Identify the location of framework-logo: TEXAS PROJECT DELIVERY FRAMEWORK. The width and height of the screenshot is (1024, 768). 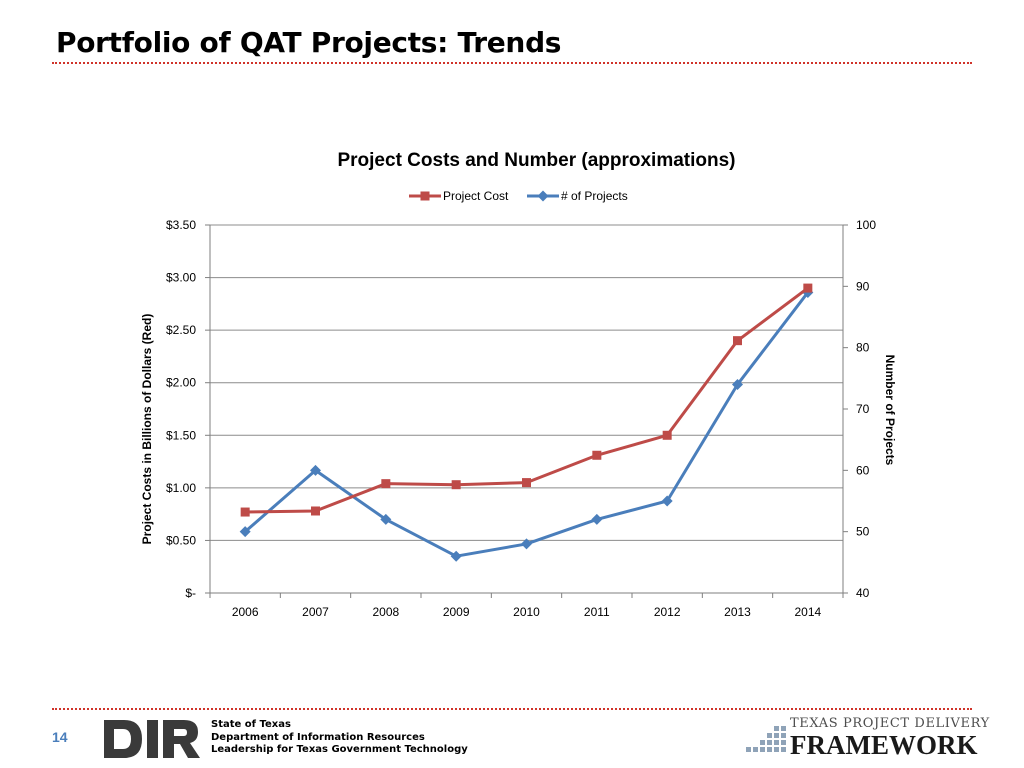
(867, 738).